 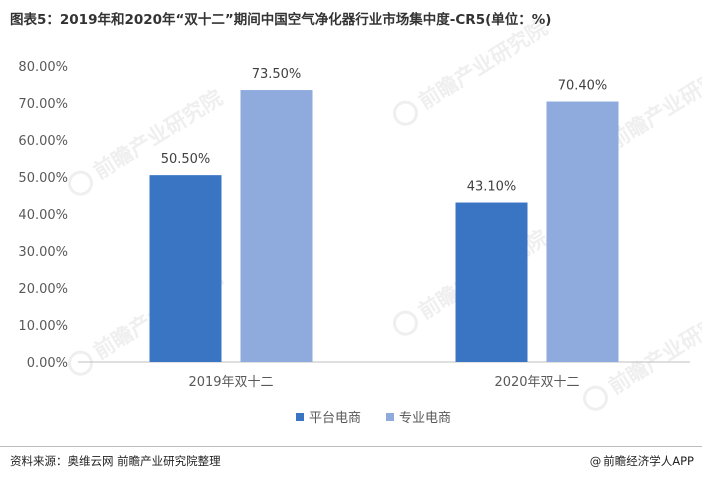 I want to click on bar-value-label: 73.50%, so click(x=277, y=74).